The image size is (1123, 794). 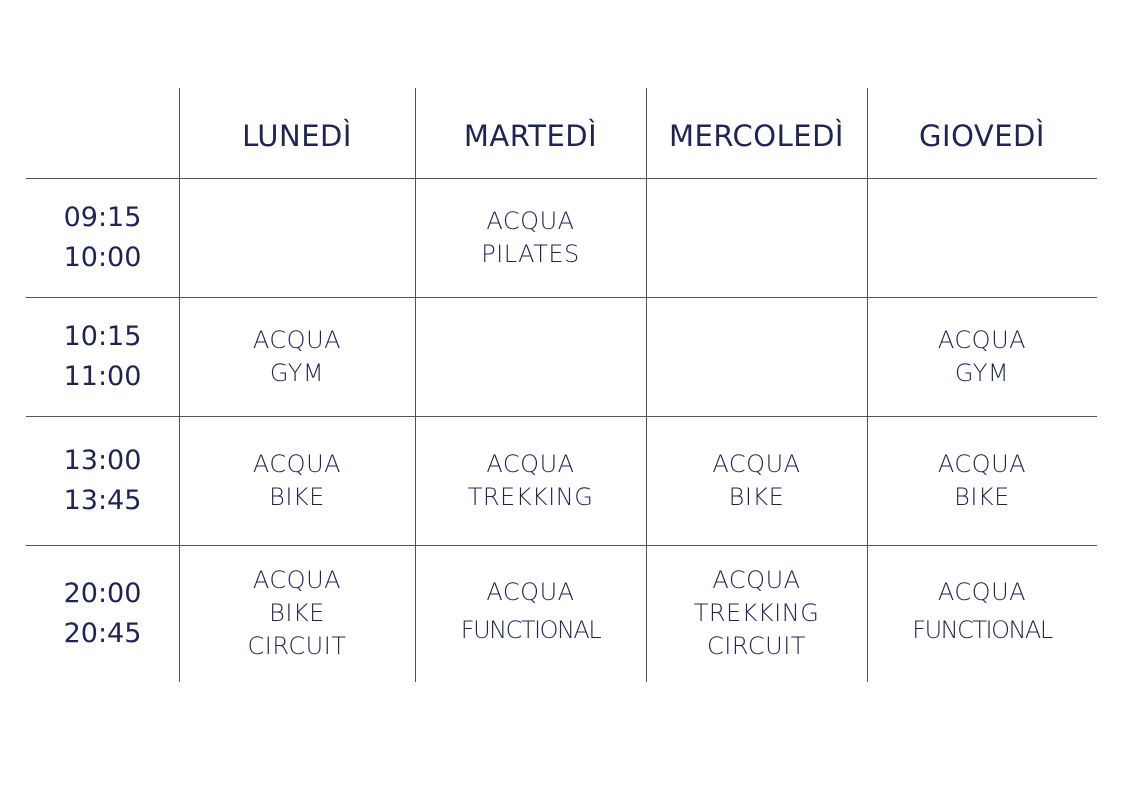 I want to click on day-label: LUNEDÌ, so click(x=297, y=136).